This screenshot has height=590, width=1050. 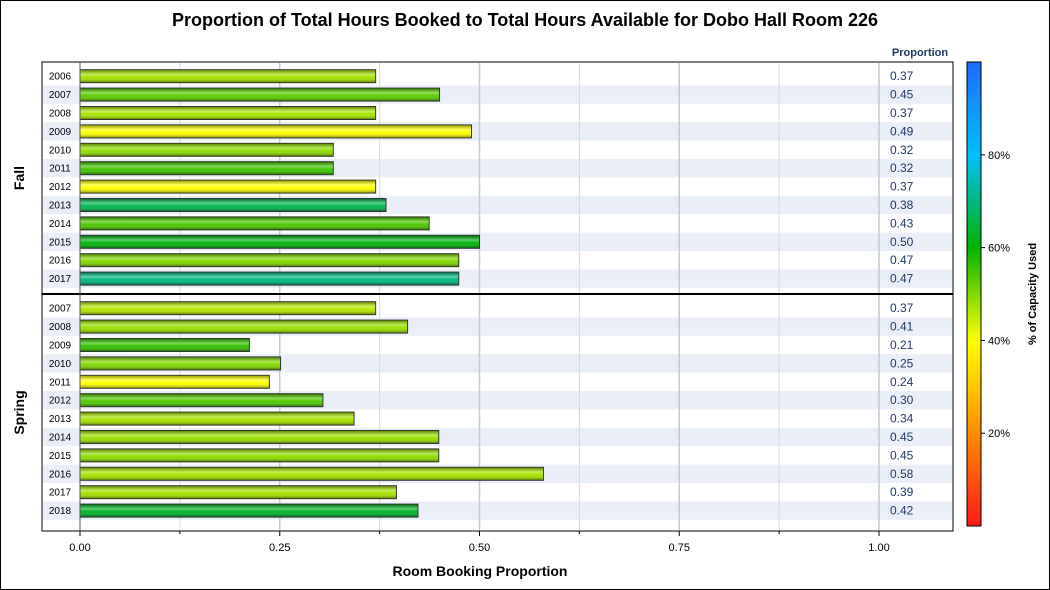 What do you see at coordinates (902, 205) in the screenshot?
I see `value-label: 0.38` at bounding box center [902, 205].